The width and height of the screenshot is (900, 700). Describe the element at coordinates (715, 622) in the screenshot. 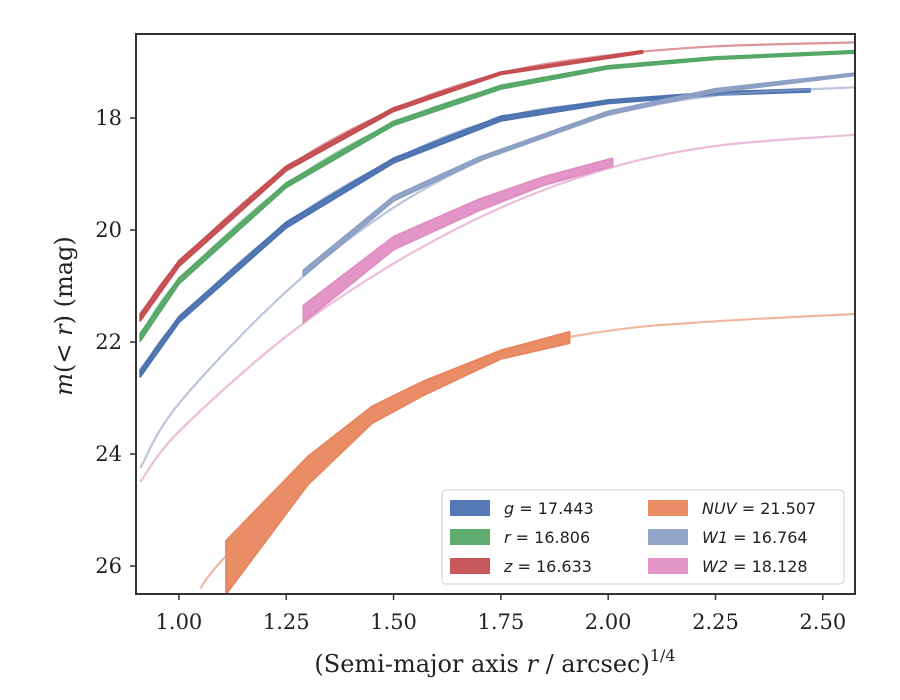

I see `x-tick-label: 2.25` at that location.